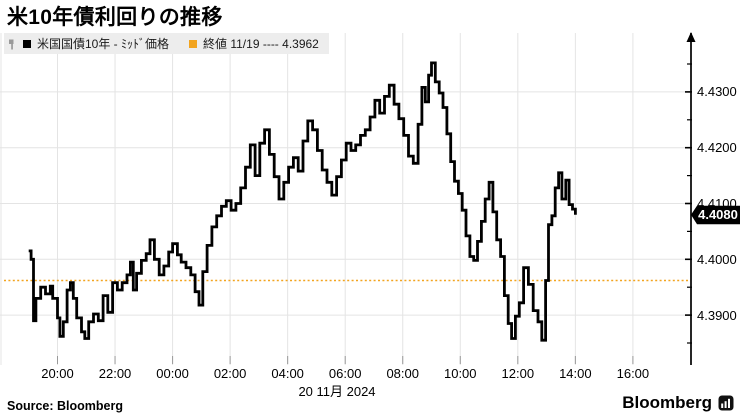 This screenshot has width=740, height=416. Describe the element at coordinates (172, 373) in the screenshot. I see `x-tick-label: 00:00` at that location.